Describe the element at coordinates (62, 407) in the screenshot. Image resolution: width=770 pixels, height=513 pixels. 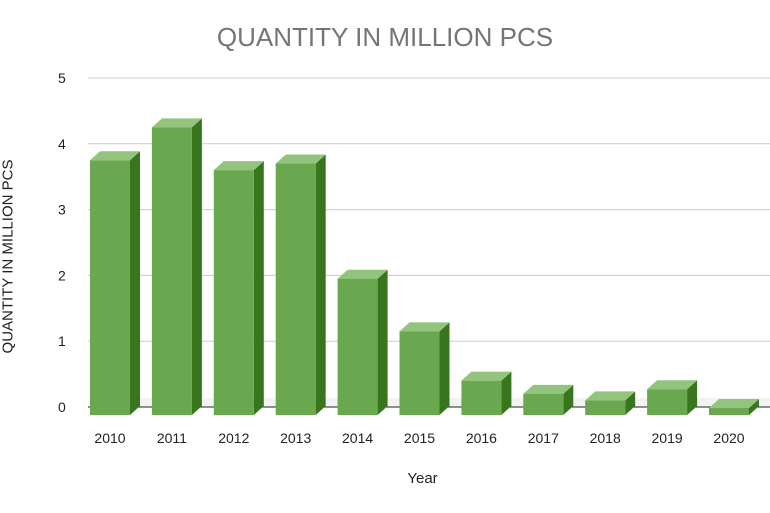
I see `y-tick-label: 0` at that location.